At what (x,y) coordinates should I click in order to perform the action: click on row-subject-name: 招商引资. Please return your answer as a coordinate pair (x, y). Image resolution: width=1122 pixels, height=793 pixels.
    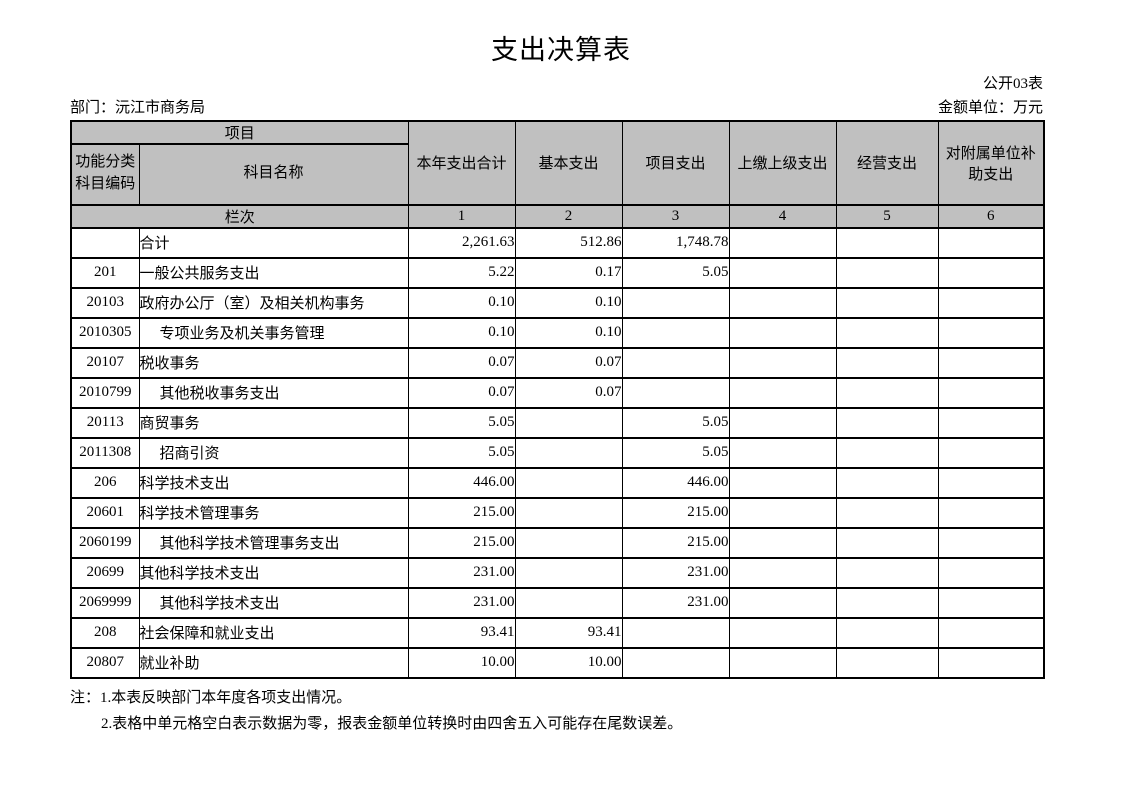
    Looking at the image, I should click on (273, 452).